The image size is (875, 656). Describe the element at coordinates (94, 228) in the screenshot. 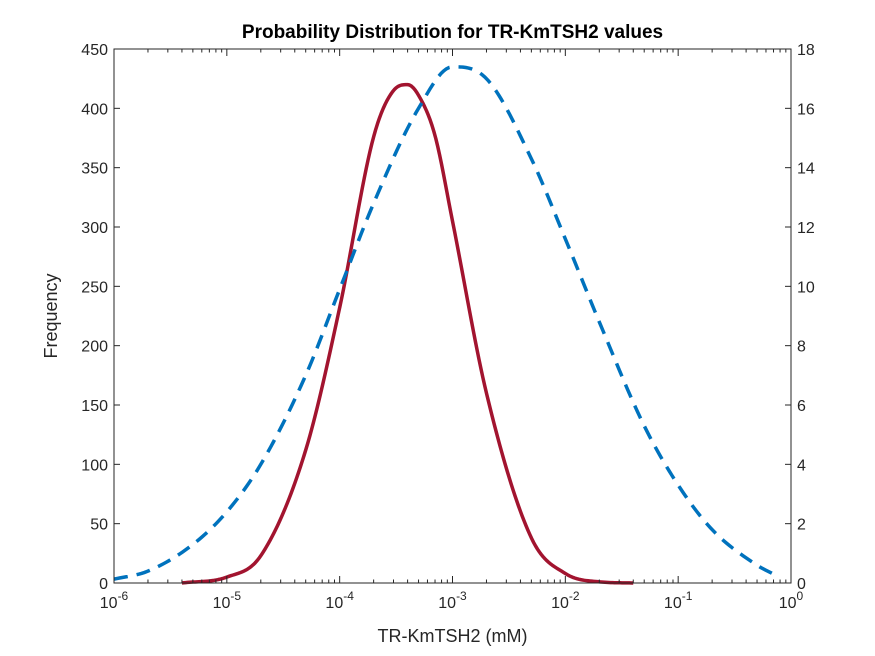

I see `y-left-tick-label: 300` at that location.